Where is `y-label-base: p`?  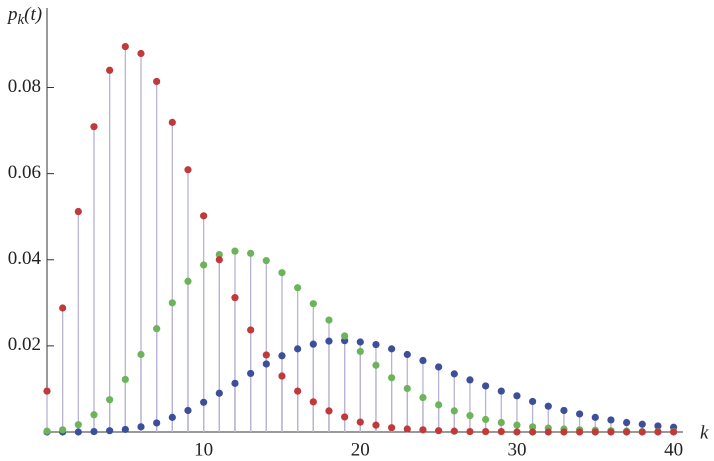
y-label-base: p is located at coordinates (12, 14).